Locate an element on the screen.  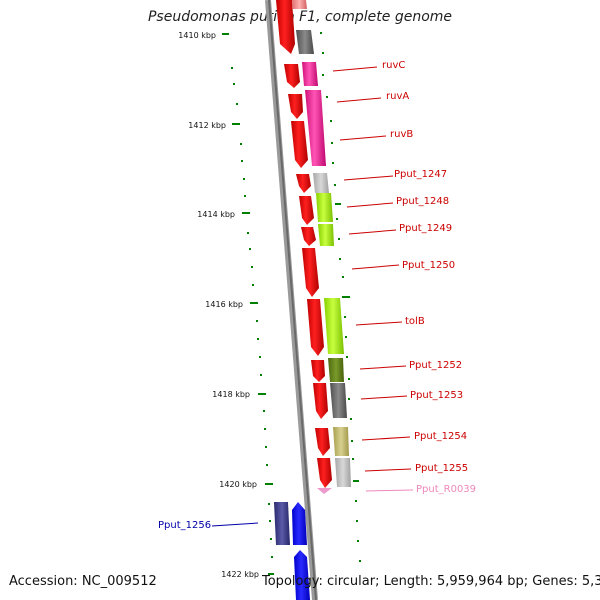
ruler is located at coordinates (248, 304).